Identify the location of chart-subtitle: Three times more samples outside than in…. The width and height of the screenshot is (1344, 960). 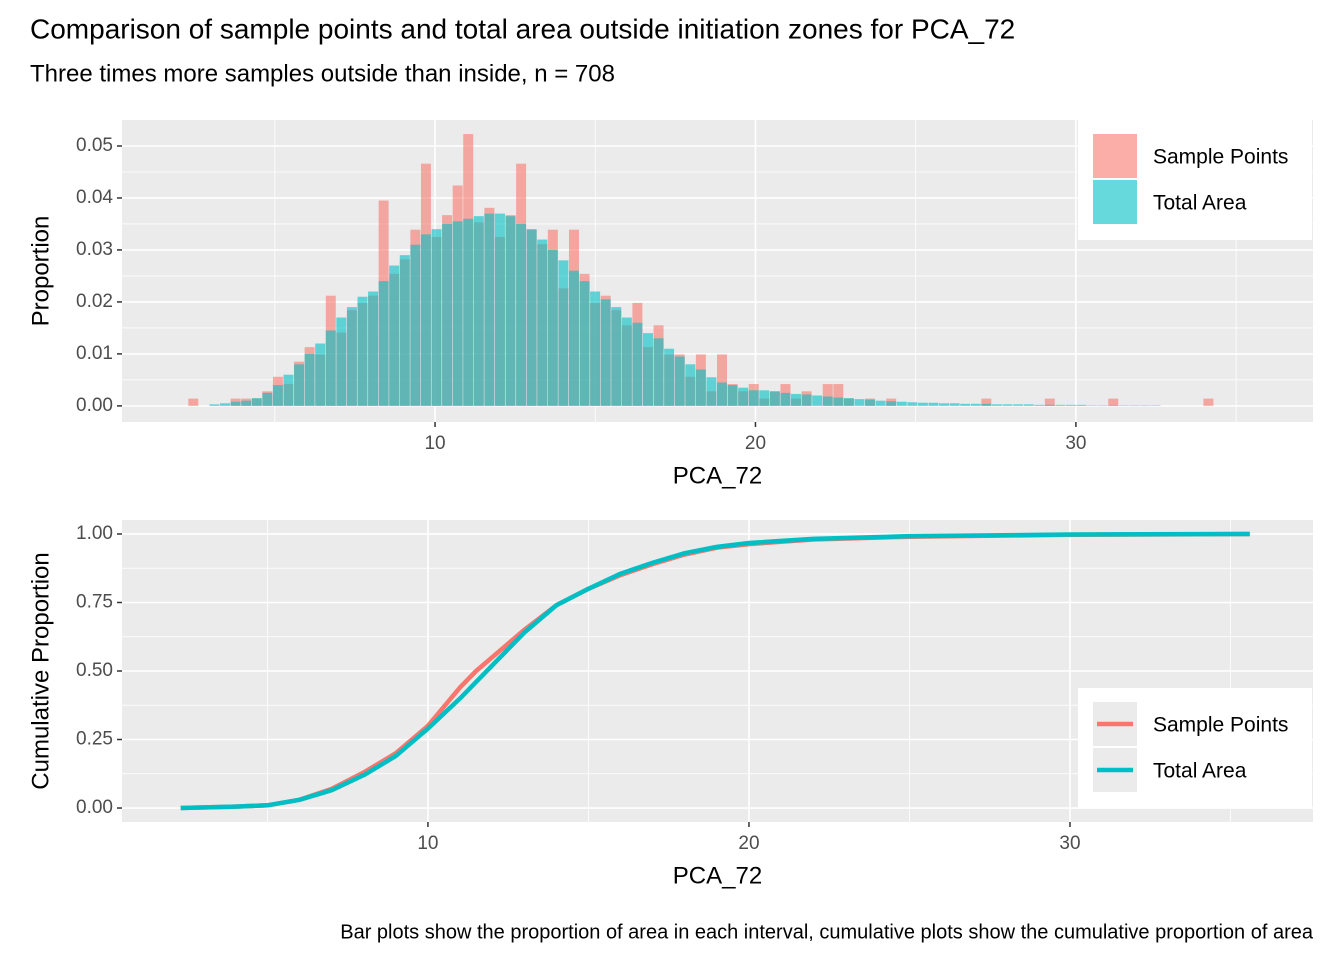
(322, 73).